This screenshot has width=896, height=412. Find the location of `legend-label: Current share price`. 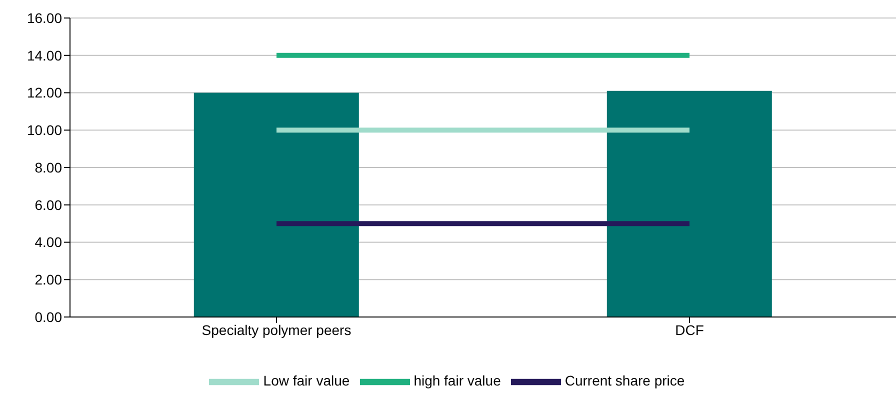

legend-label: Current share price is located at coordinates (624, 380).